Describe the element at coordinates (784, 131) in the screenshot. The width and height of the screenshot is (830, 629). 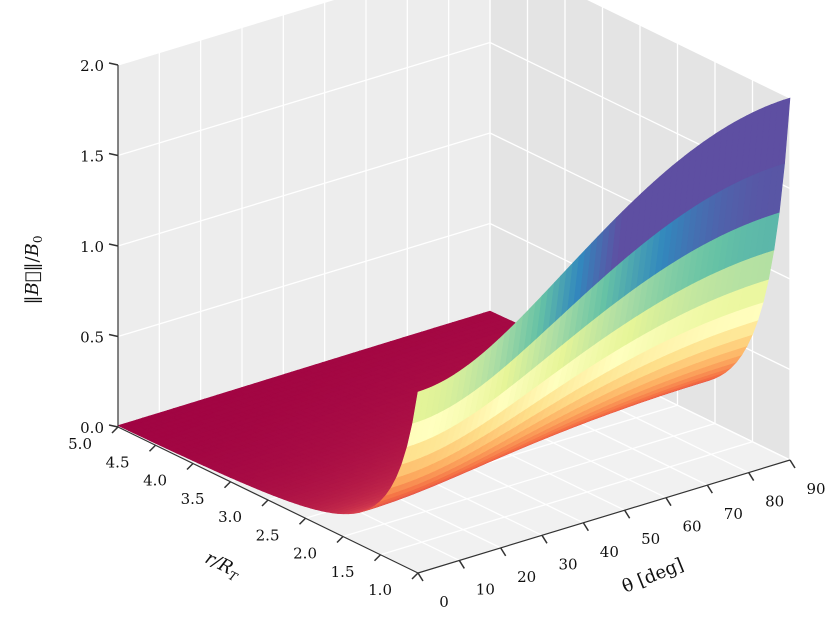
I see `surface-facet` at that location.